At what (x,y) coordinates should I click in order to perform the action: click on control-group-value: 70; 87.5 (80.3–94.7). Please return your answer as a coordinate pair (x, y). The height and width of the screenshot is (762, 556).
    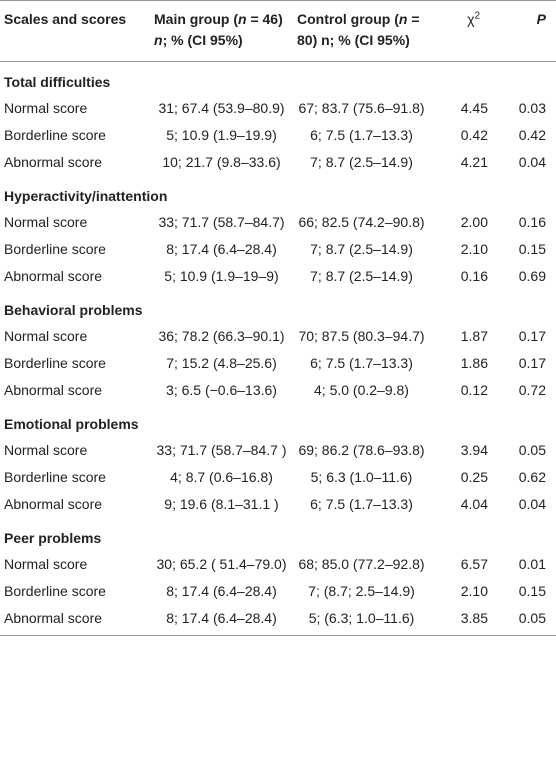
    Looking at the image, I should click on (361, 336).